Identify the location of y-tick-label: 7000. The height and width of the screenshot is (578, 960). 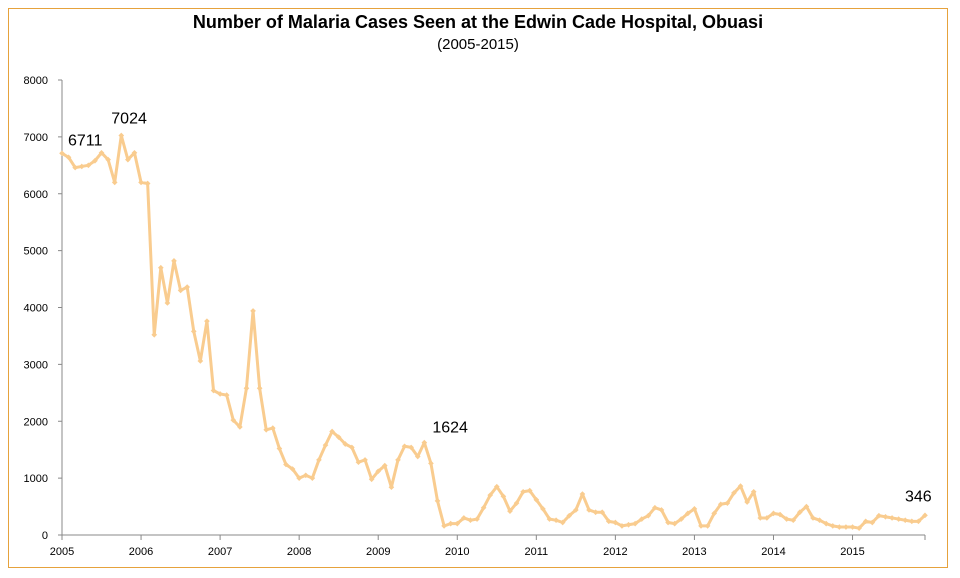
(36, 138).